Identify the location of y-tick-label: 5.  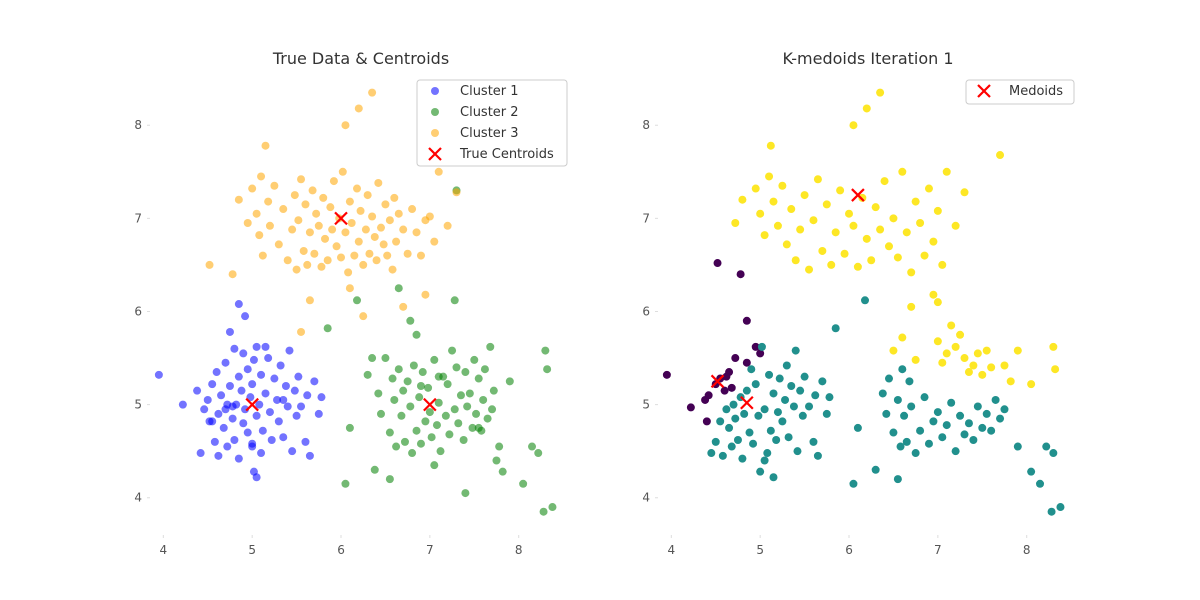
(138, 405).